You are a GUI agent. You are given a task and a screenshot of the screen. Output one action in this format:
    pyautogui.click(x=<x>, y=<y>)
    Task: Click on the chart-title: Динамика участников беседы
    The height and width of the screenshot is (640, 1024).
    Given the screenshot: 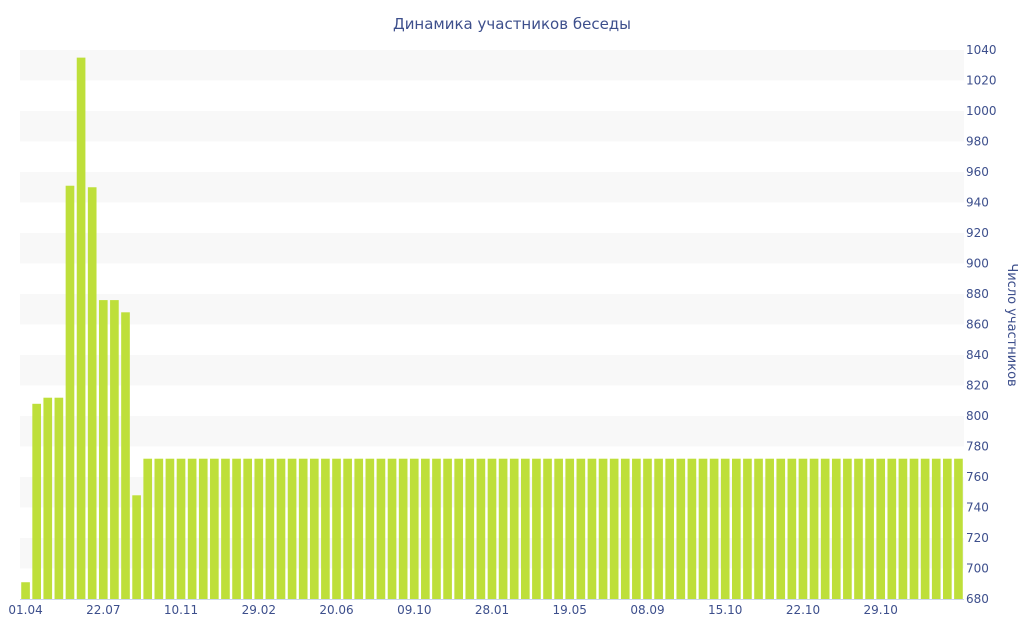 What is the action you would take?
    pyautogui.click(x=512, y=24)
    